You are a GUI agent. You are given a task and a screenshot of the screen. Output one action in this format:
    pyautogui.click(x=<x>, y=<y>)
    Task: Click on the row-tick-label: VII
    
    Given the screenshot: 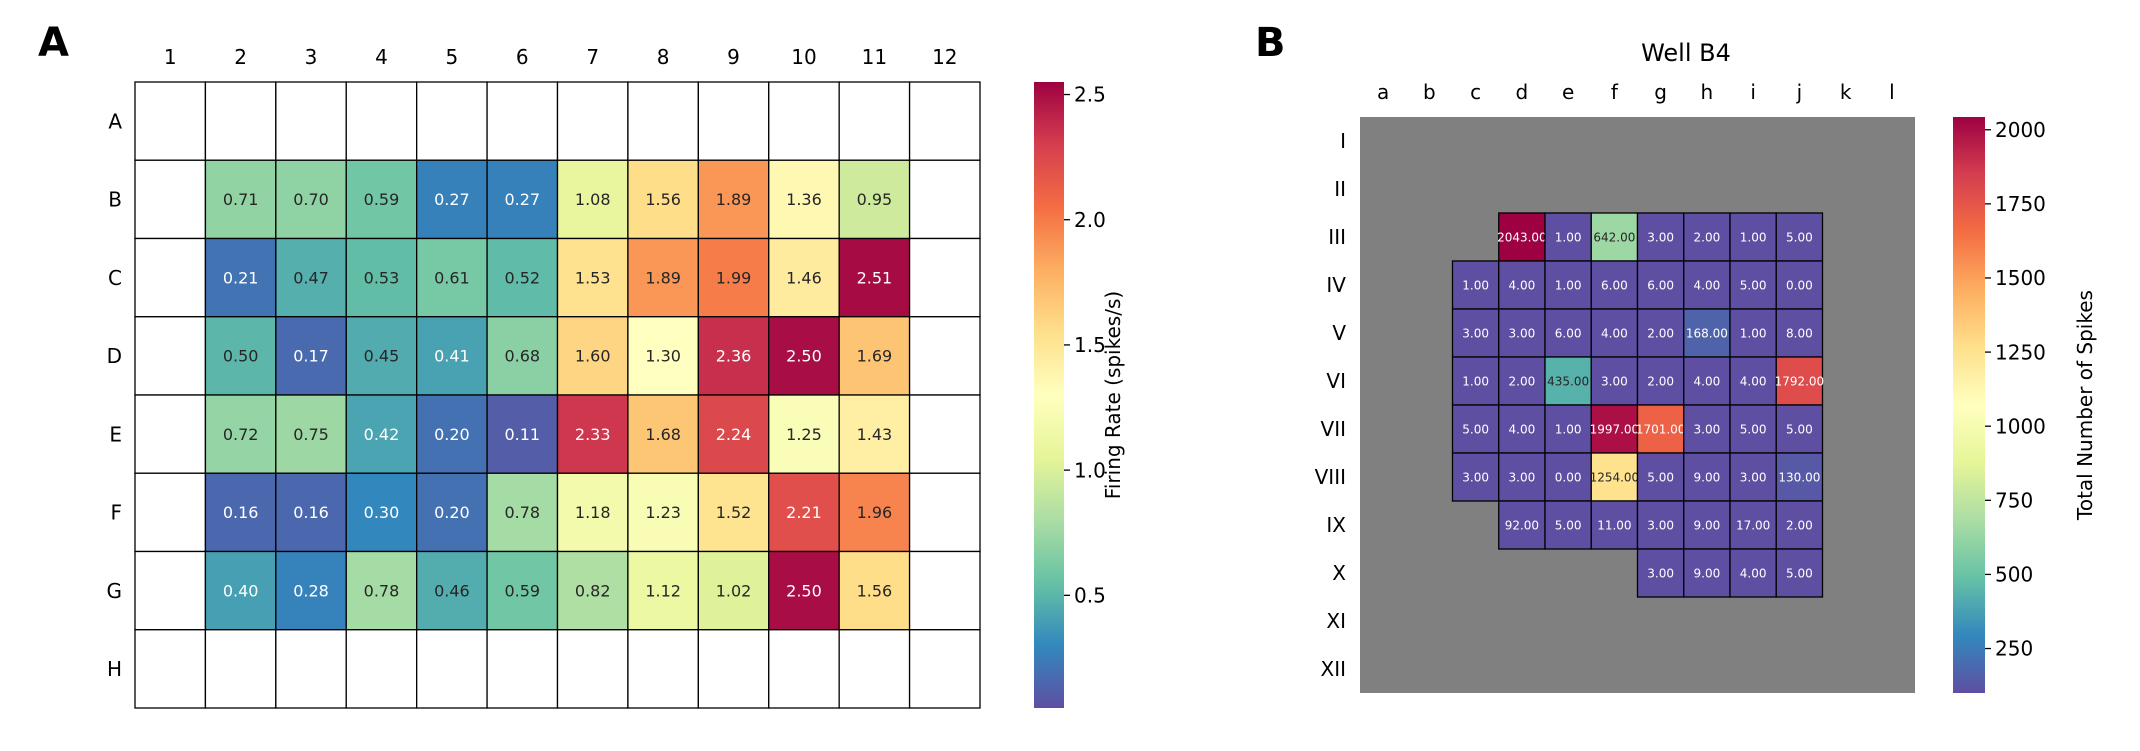 What is the action you would take?
    pyautogui.click(x=1333, y=429)
    